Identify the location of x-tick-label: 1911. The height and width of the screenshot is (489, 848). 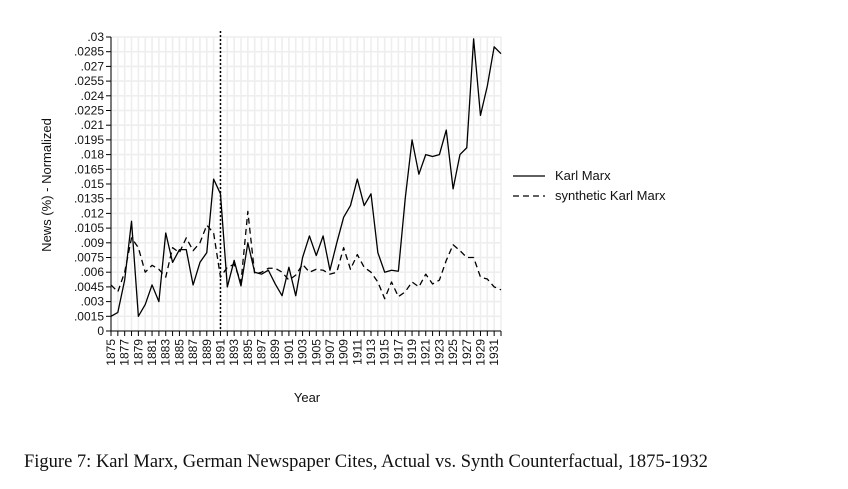
(357, 352).